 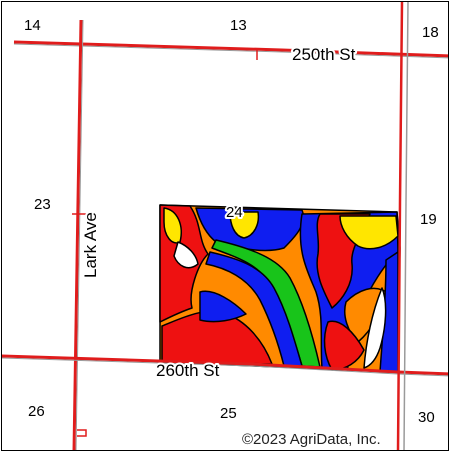 I want to click on section-number: 25, so click(x=228, y=413).